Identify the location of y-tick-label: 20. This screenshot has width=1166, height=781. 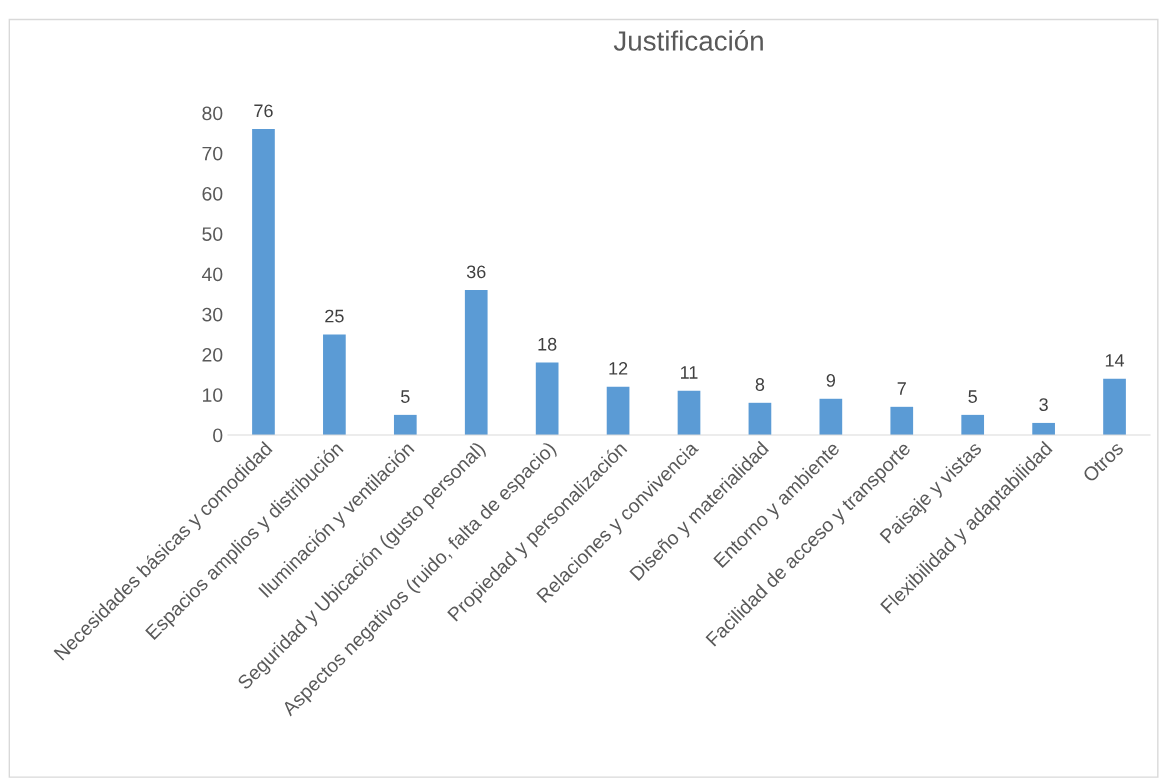
(212, 354).